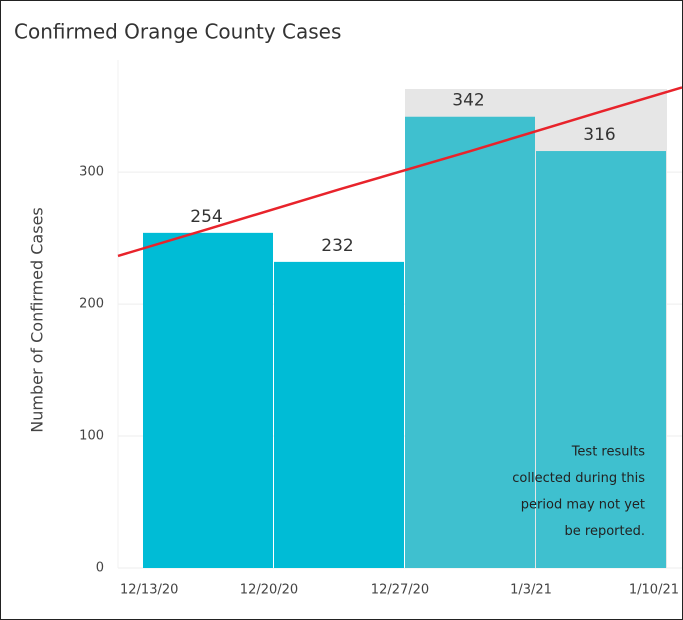 This screenshot has width=683, height=620. What do you see at coordinates (608, 452) in the screenshot?
I see `annotation: Test results` at bounding box center [608, 452].